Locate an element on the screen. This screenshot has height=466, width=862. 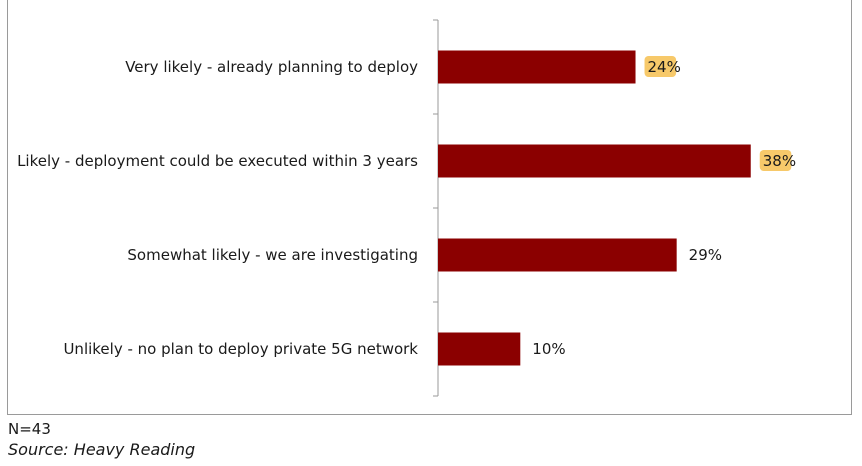
sample-size-note: N=43 is located at coordinates (29, 429).